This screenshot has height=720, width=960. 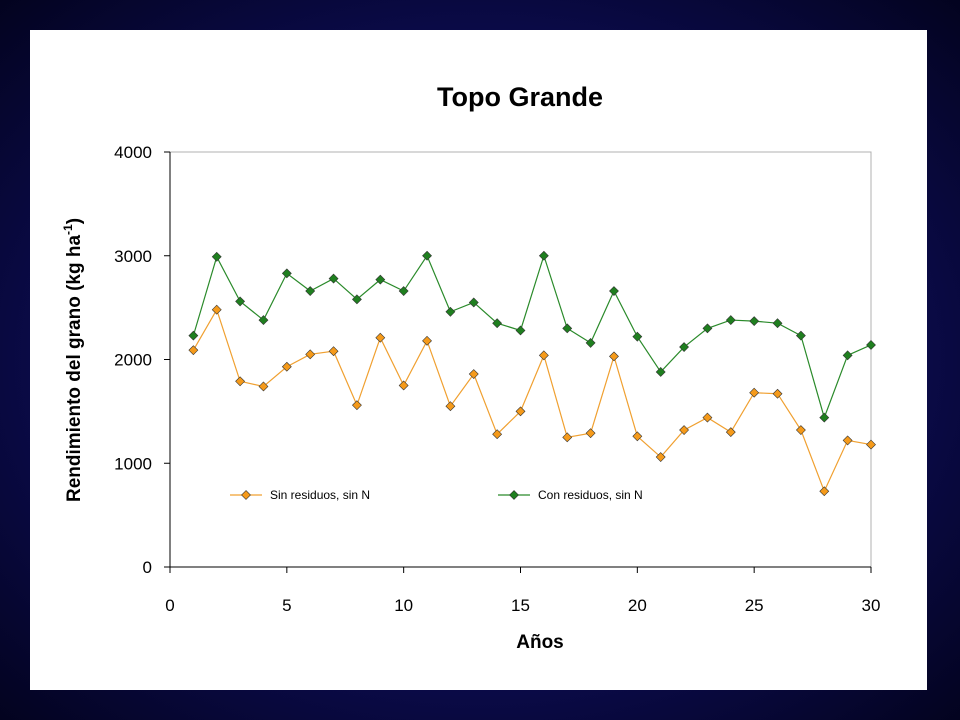 I want to click on x-tick-label: 15, so click(x=520, y=605).